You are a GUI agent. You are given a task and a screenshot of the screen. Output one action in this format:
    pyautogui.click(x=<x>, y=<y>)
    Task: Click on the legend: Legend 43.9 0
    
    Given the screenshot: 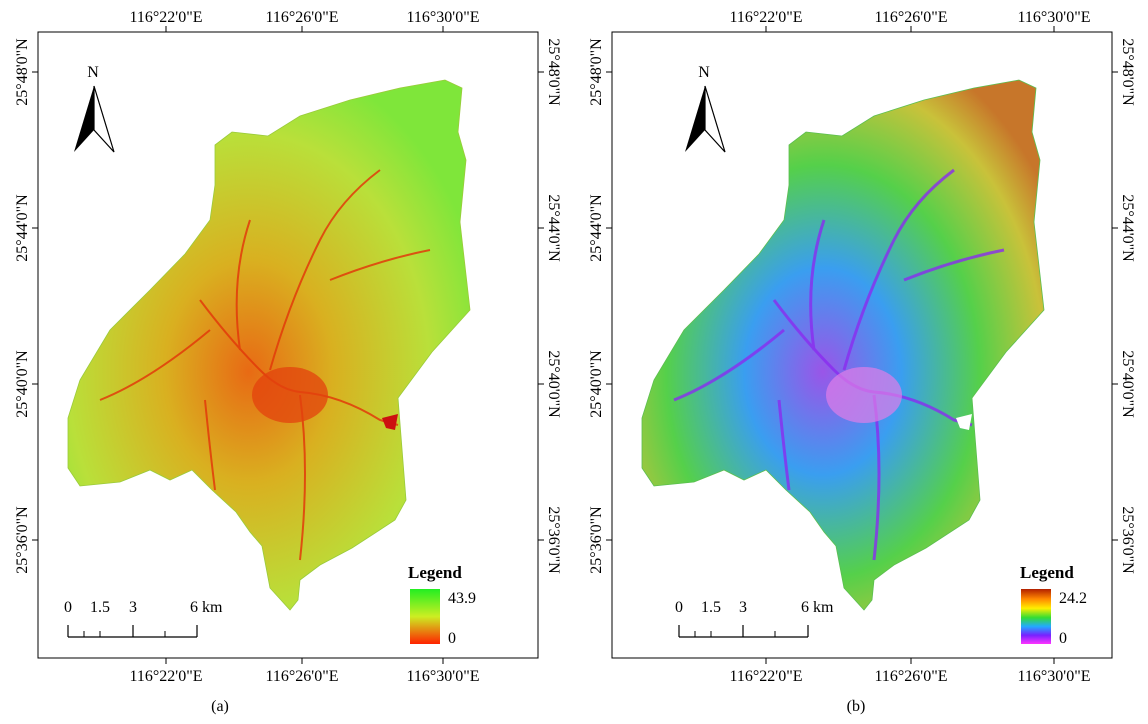 What is the action you would take?
    pyautogui.click(x=442, y=605)
    